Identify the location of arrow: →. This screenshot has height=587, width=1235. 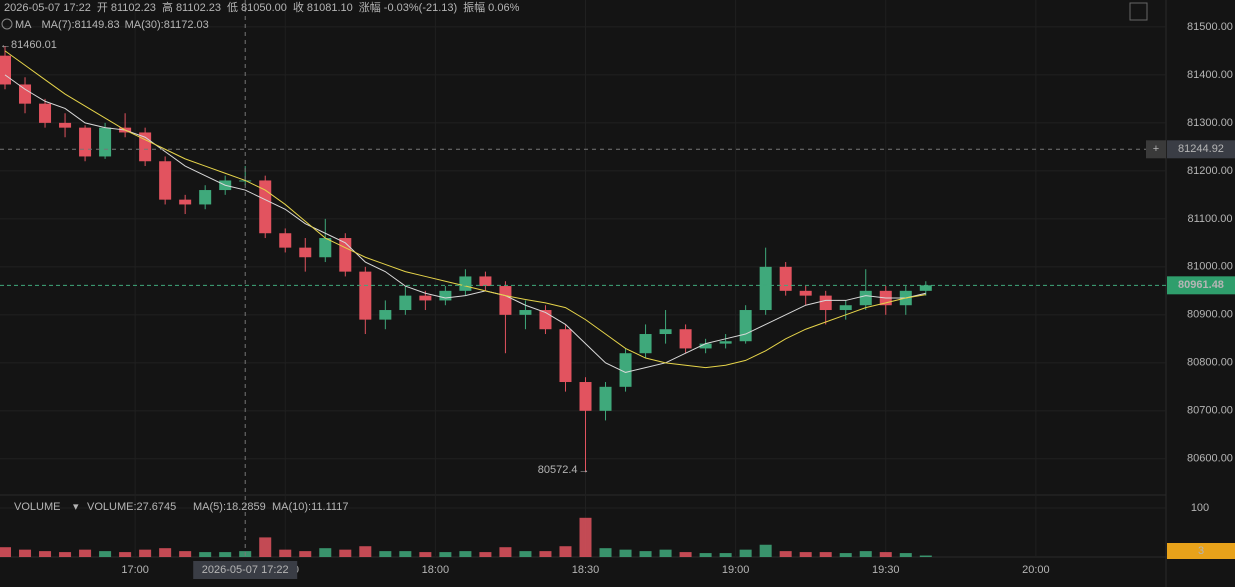
(584, 470).